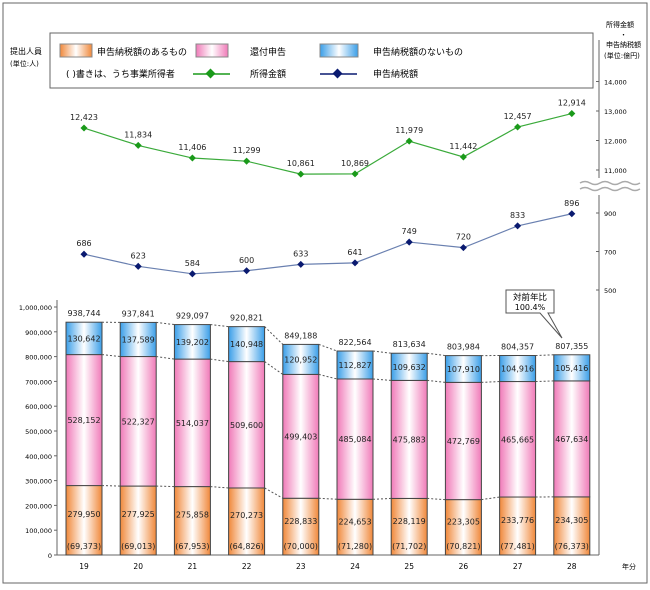 This screenshot has height=590, width=650. I want to click on x-tick-label: 24, so click(355, 566).